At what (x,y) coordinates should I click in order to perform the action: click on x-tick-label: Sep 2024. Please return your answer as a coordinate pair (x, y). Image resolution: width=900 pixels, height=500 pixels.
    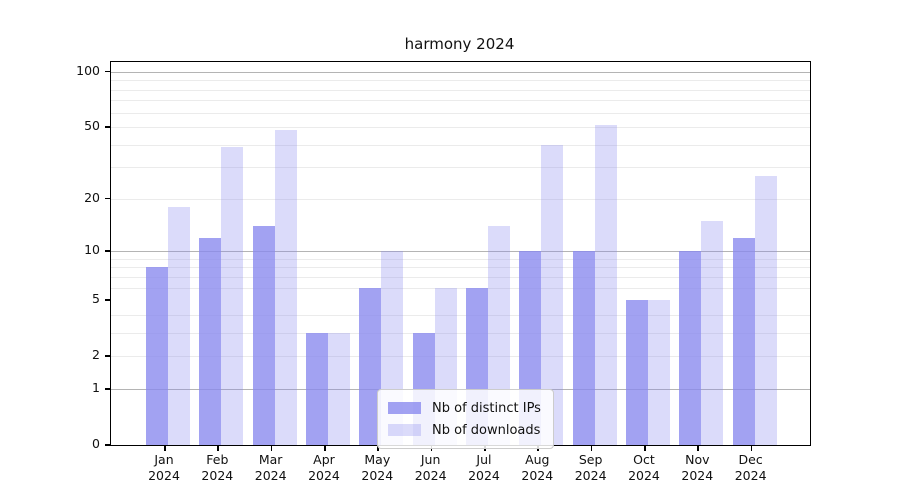
    Looking at the image, I should click on (590, 467).